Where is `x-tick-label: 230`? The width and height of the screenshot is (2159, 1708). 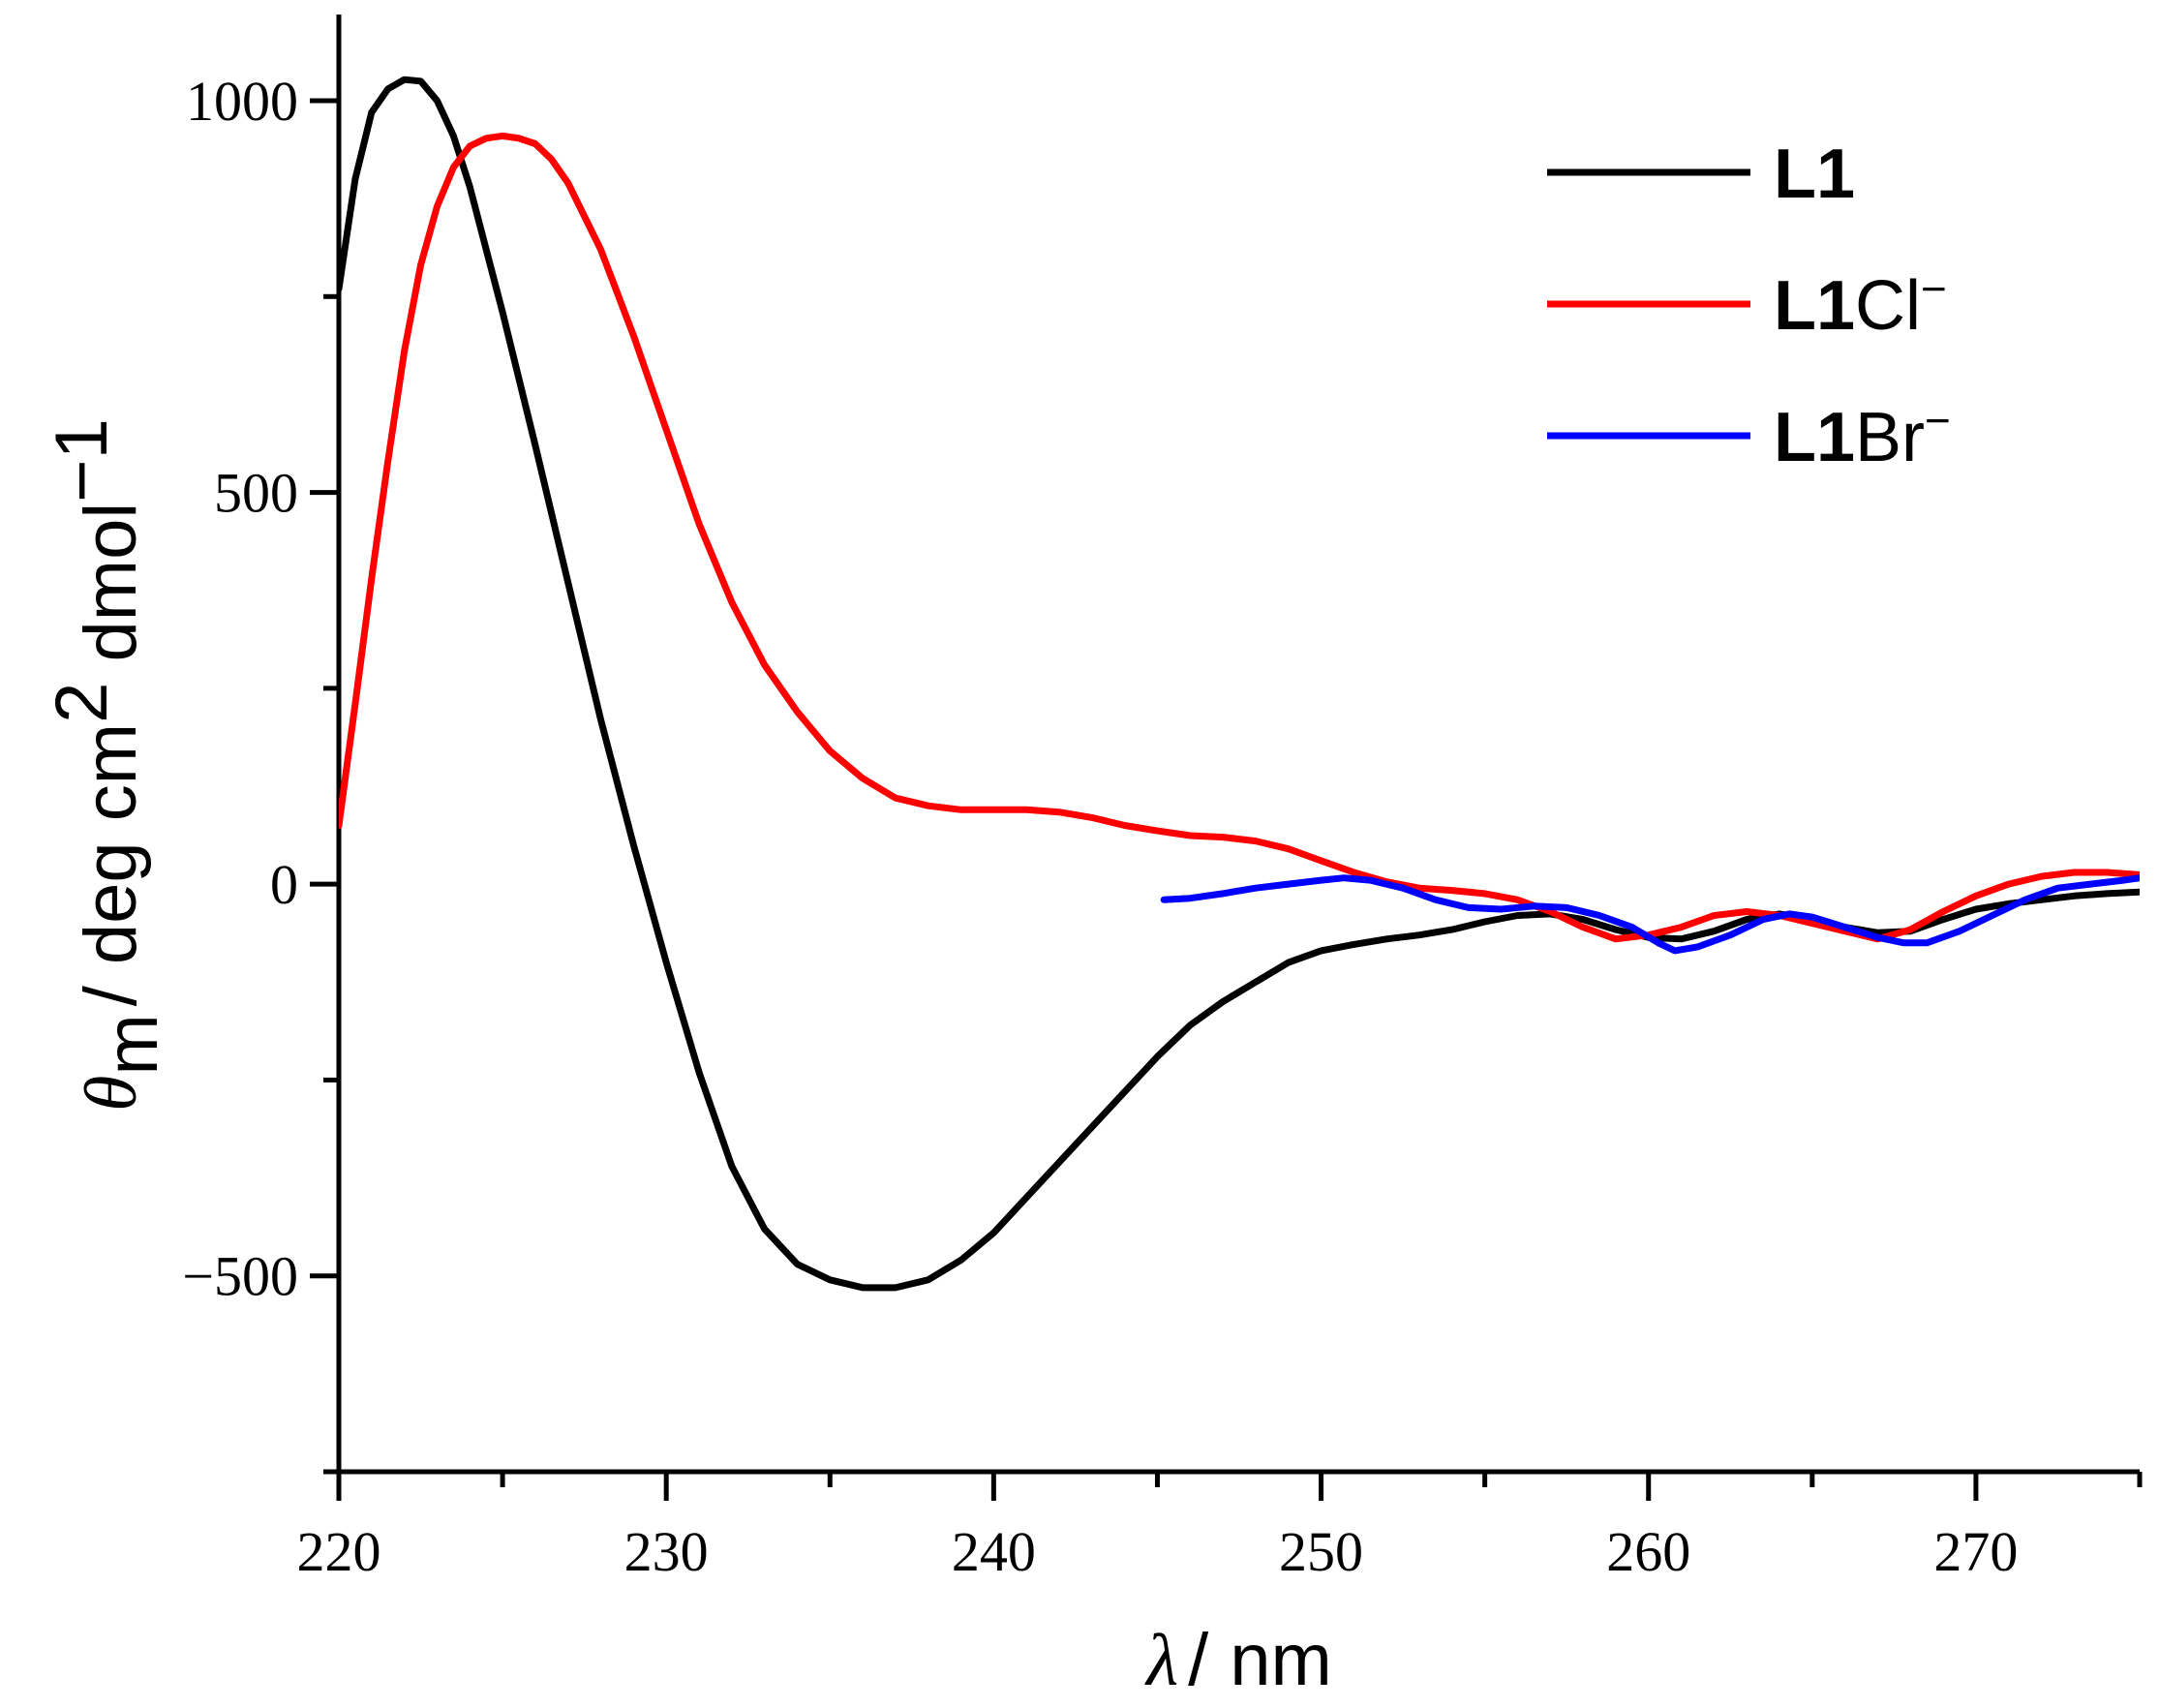 x-tick-label: 230 is located at coordinates (666, 1551).